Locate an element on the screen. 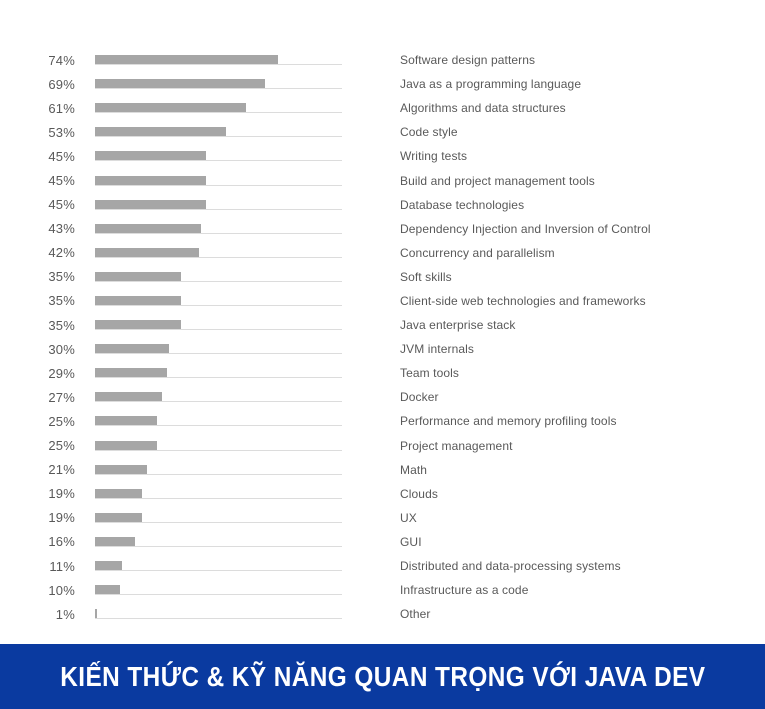  chart-row: 74% Software design patterns is located at coordinates (382, 60).